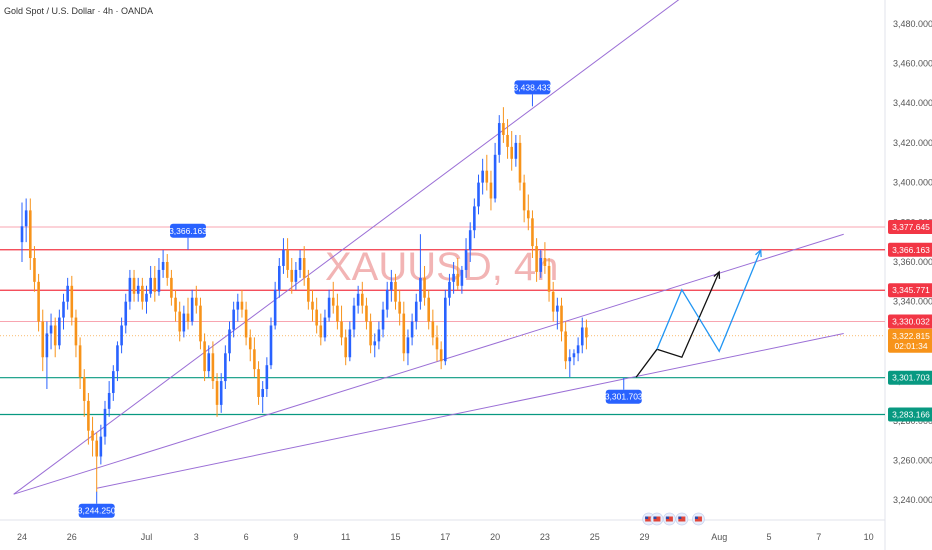 This screenshot has width=932, height=550. What do you see at coordinates (246, 537) in the screenshot?
I see `time-tick-label: 6` at bounding box center [246, 537].